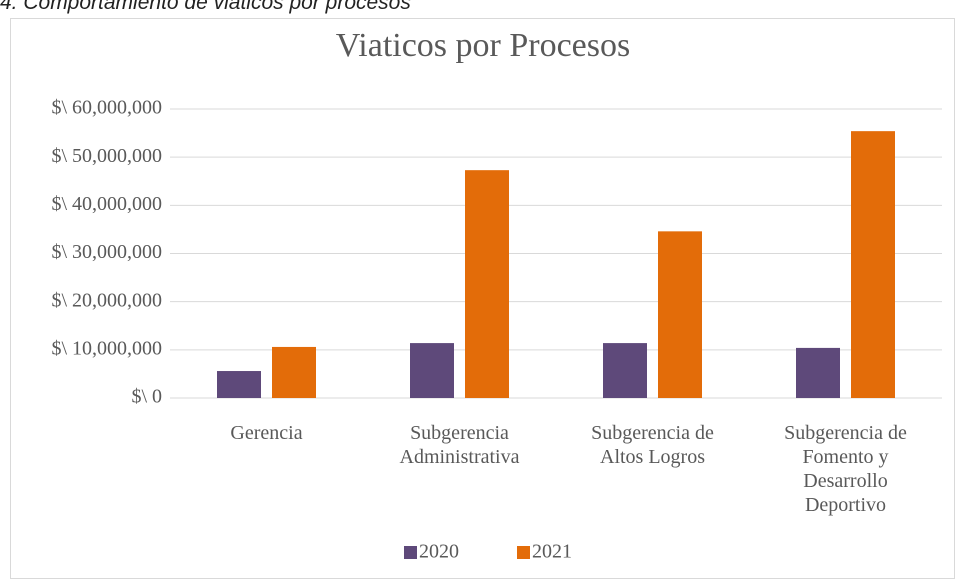 Image resolution: width=956 pixels, height=580 pixels. What do you see at coordinates (146, 397) in the screenshot?
I see `y-tick-label: $\ 0` at bounding box center [146, 397].